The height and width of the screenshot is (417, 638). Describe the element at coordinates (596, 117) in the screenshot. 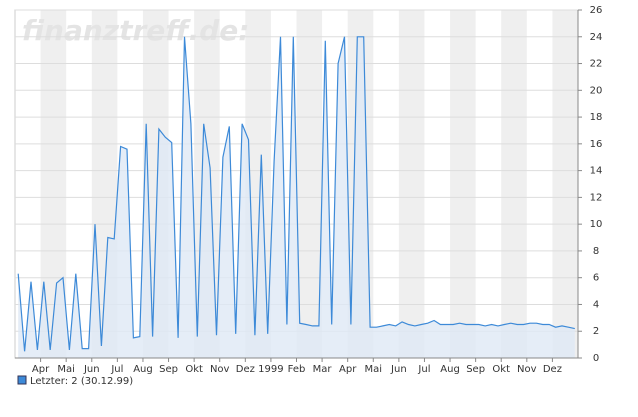

I see `y-tick-label: 18` at that location.